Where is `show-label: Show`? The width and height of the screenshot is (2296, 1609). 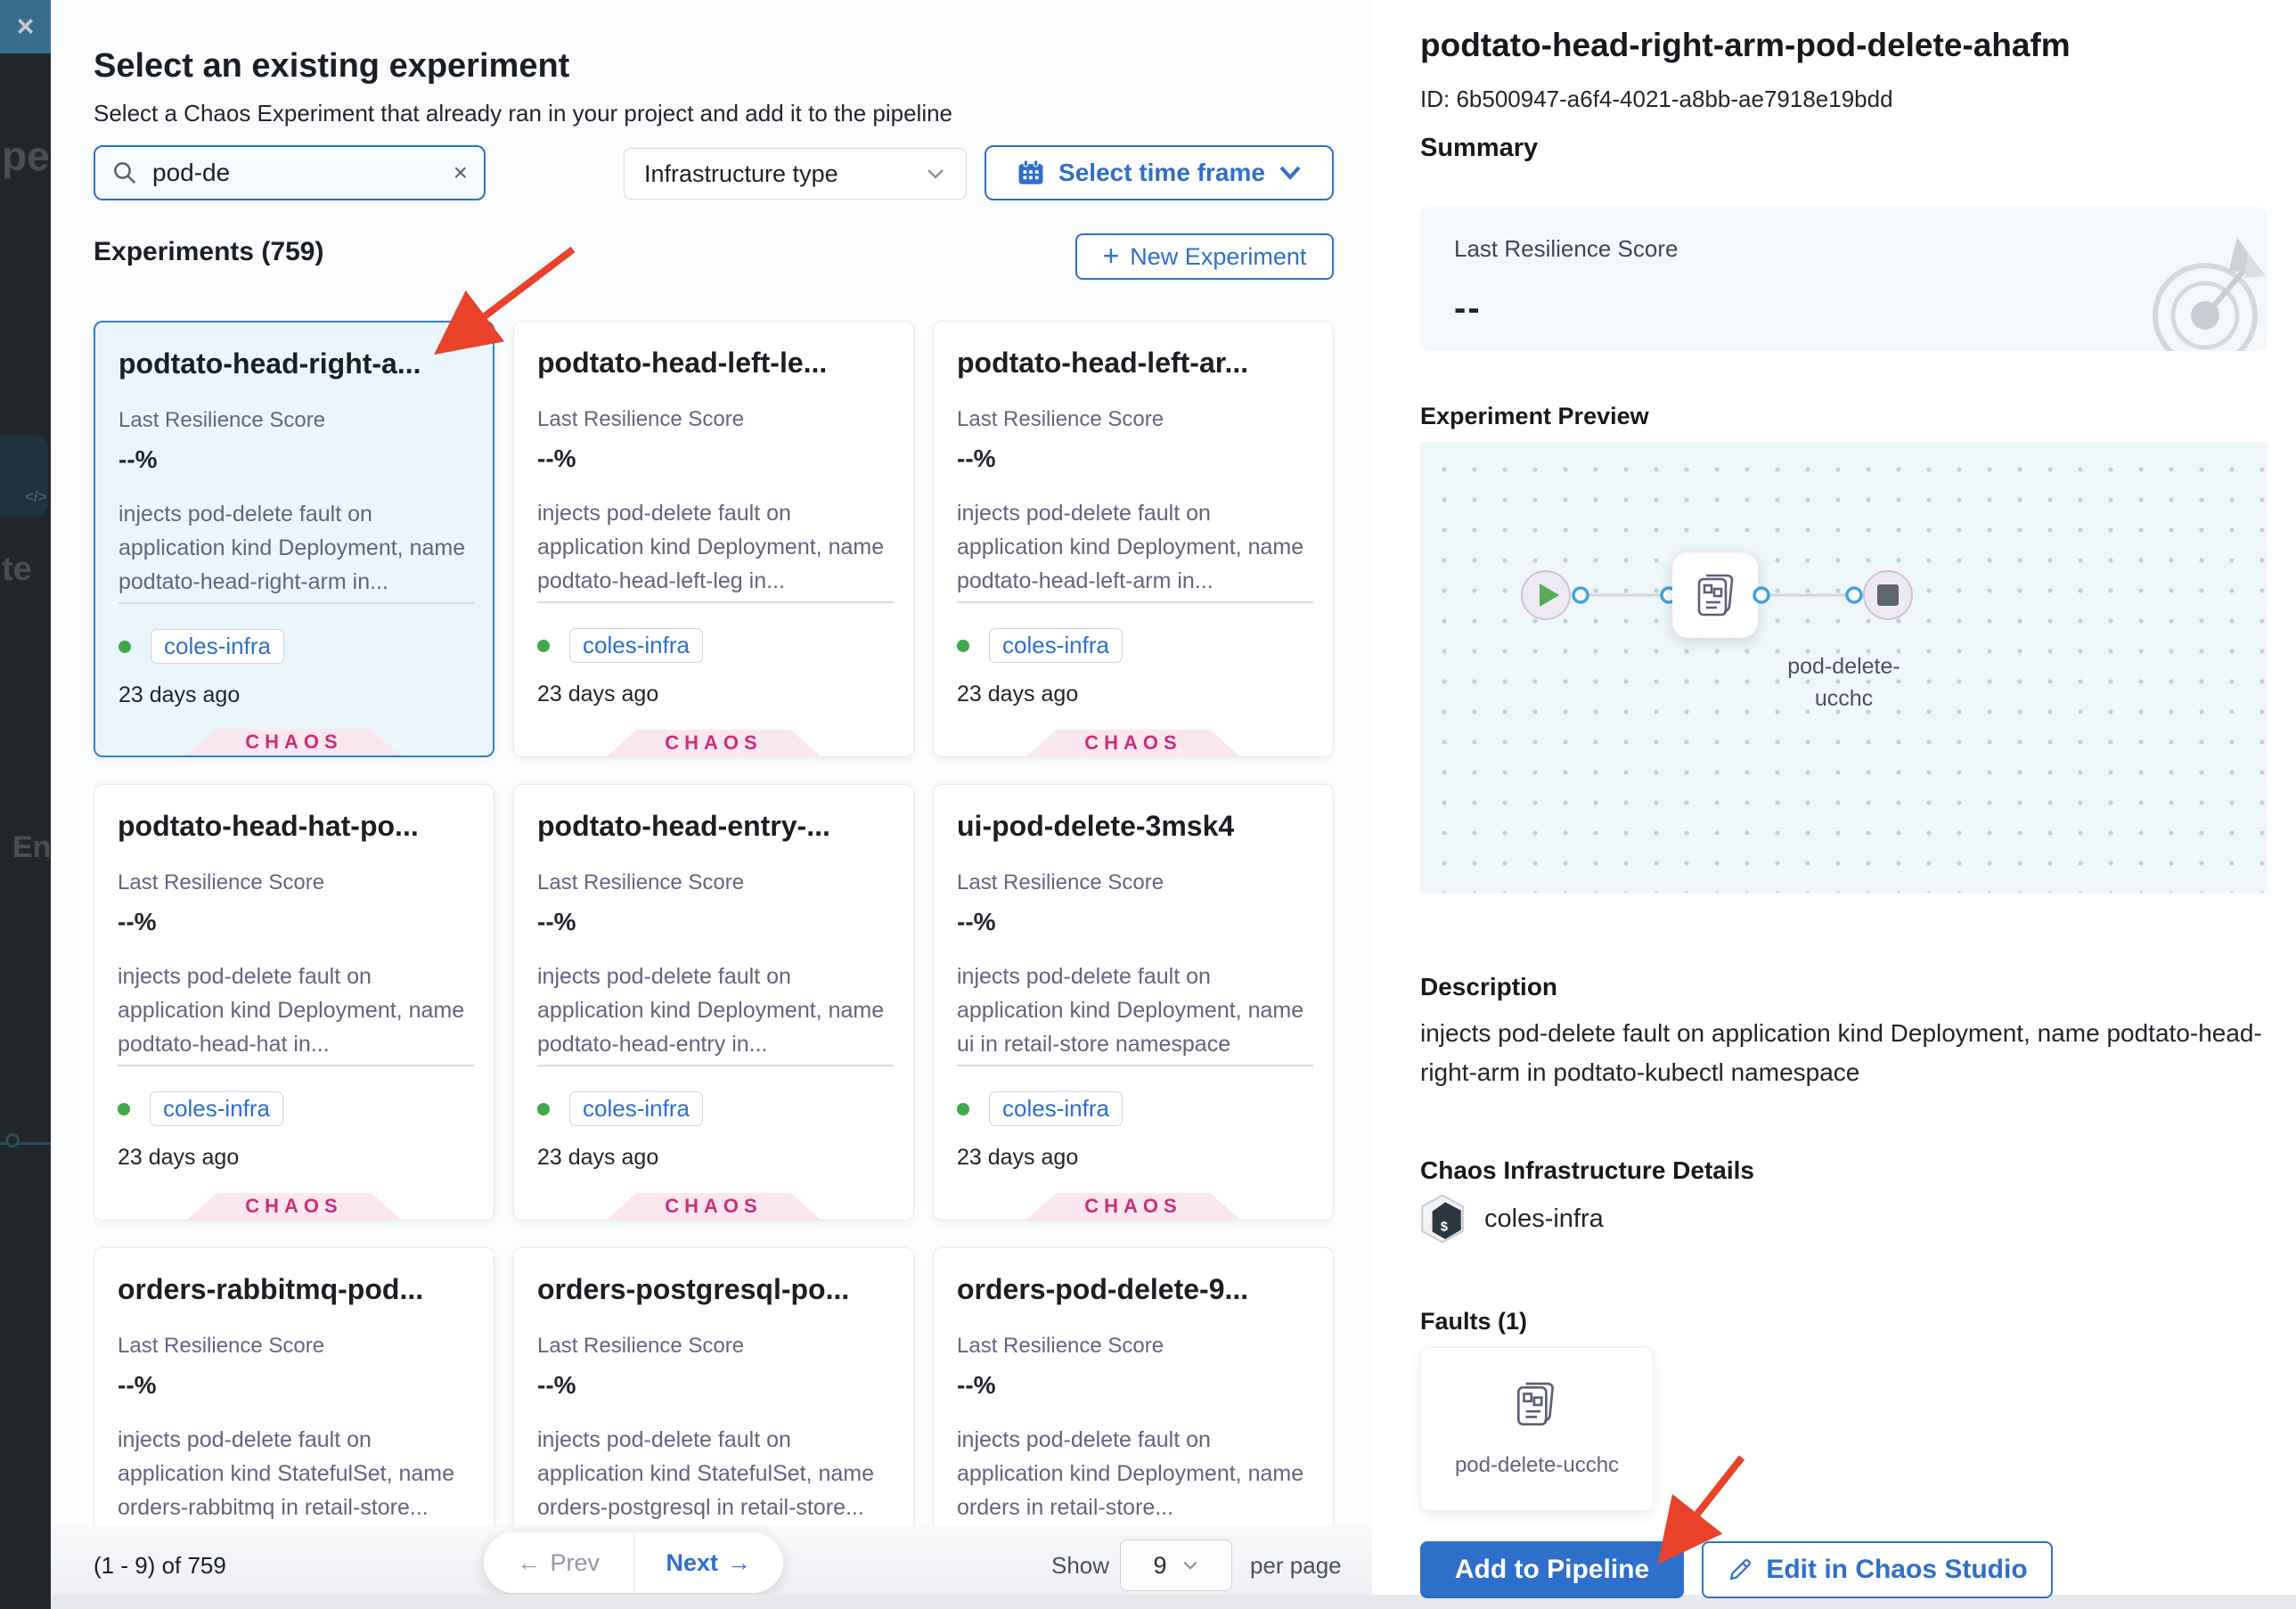 show-label: Show is located at coordinates (1080, 1565).